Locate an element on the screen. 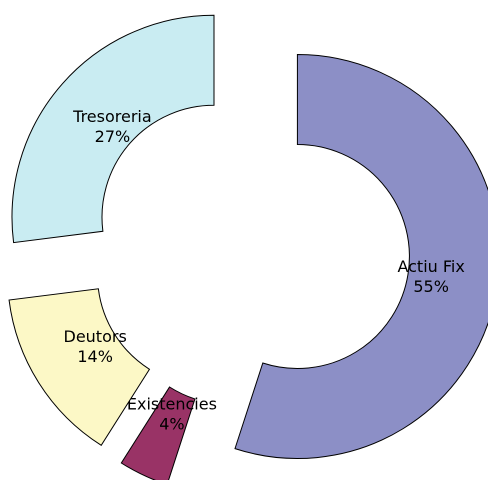  slice-label: Tresoreria is located at coordinates (112, 116).